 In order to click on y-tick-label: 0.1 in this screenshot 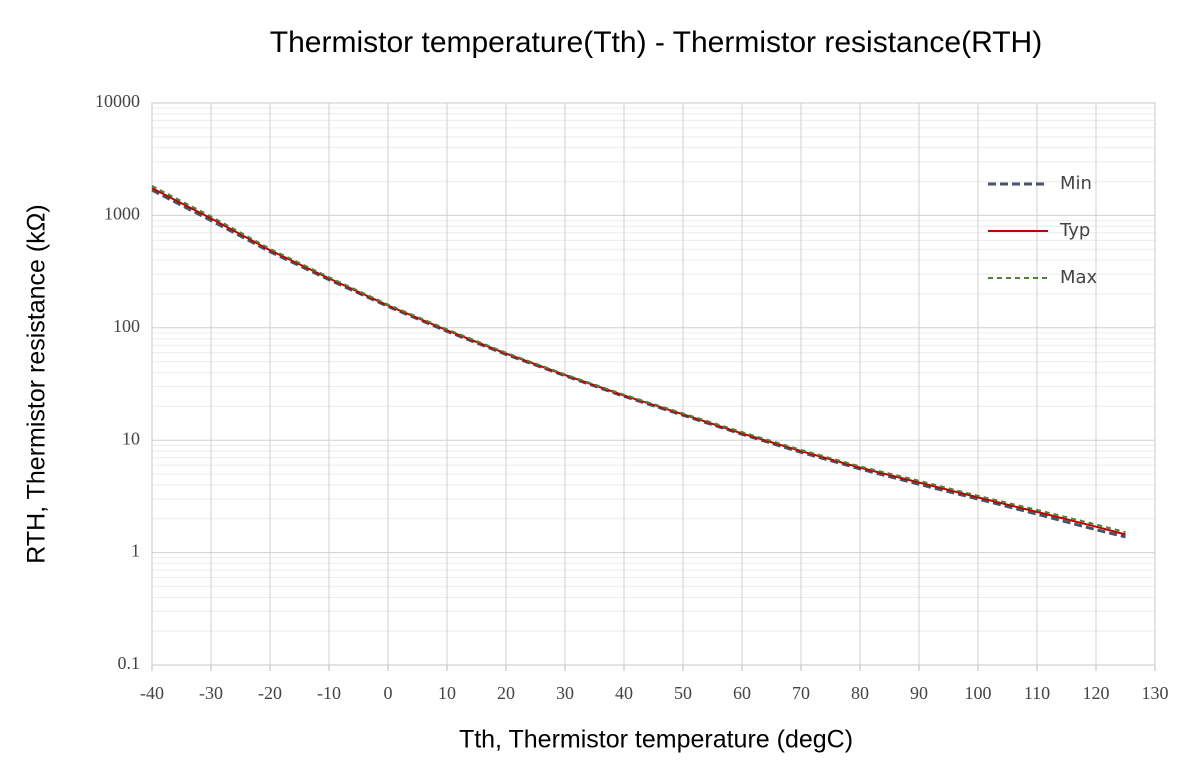, I will do `click(129, 663)`.